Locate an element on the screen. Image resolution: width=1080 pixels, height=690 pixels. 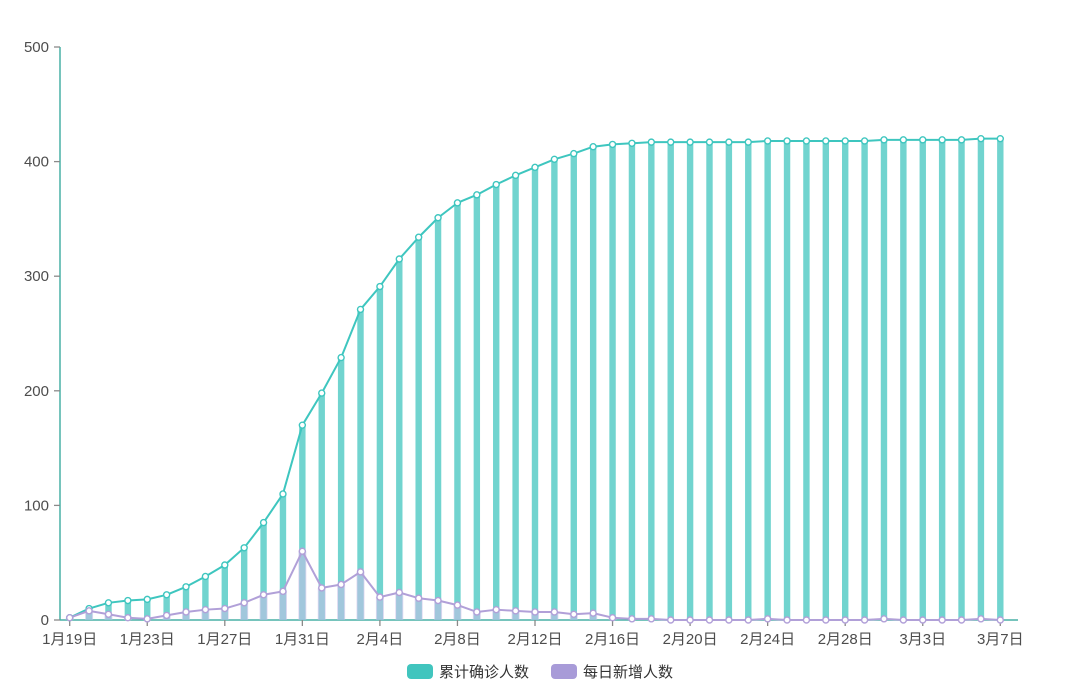
daily-new-bars is located at coordinates (525, 585).